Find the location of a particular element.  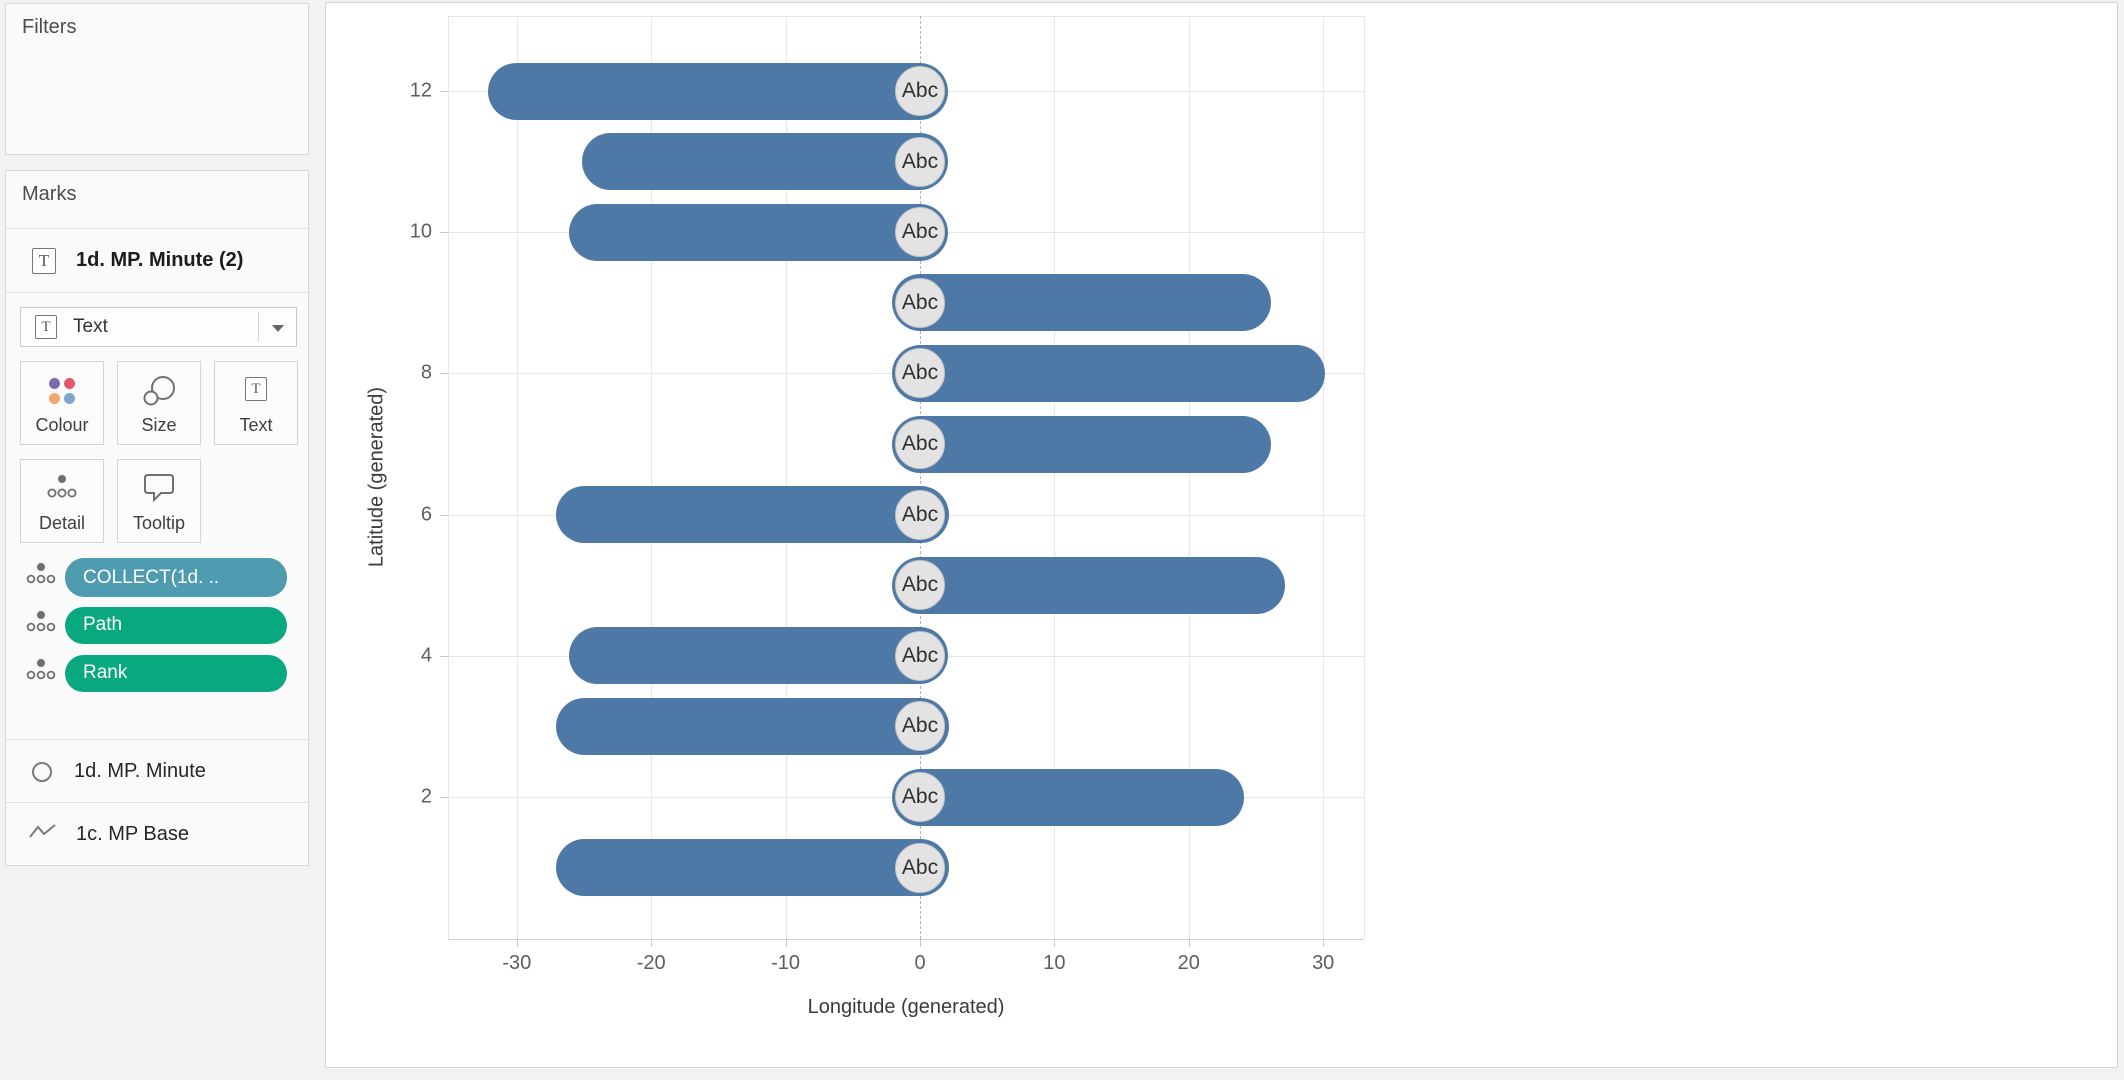

selected-mark-card-header: T 1d. MP. Minute (2) is located at coordinates (157, 260).